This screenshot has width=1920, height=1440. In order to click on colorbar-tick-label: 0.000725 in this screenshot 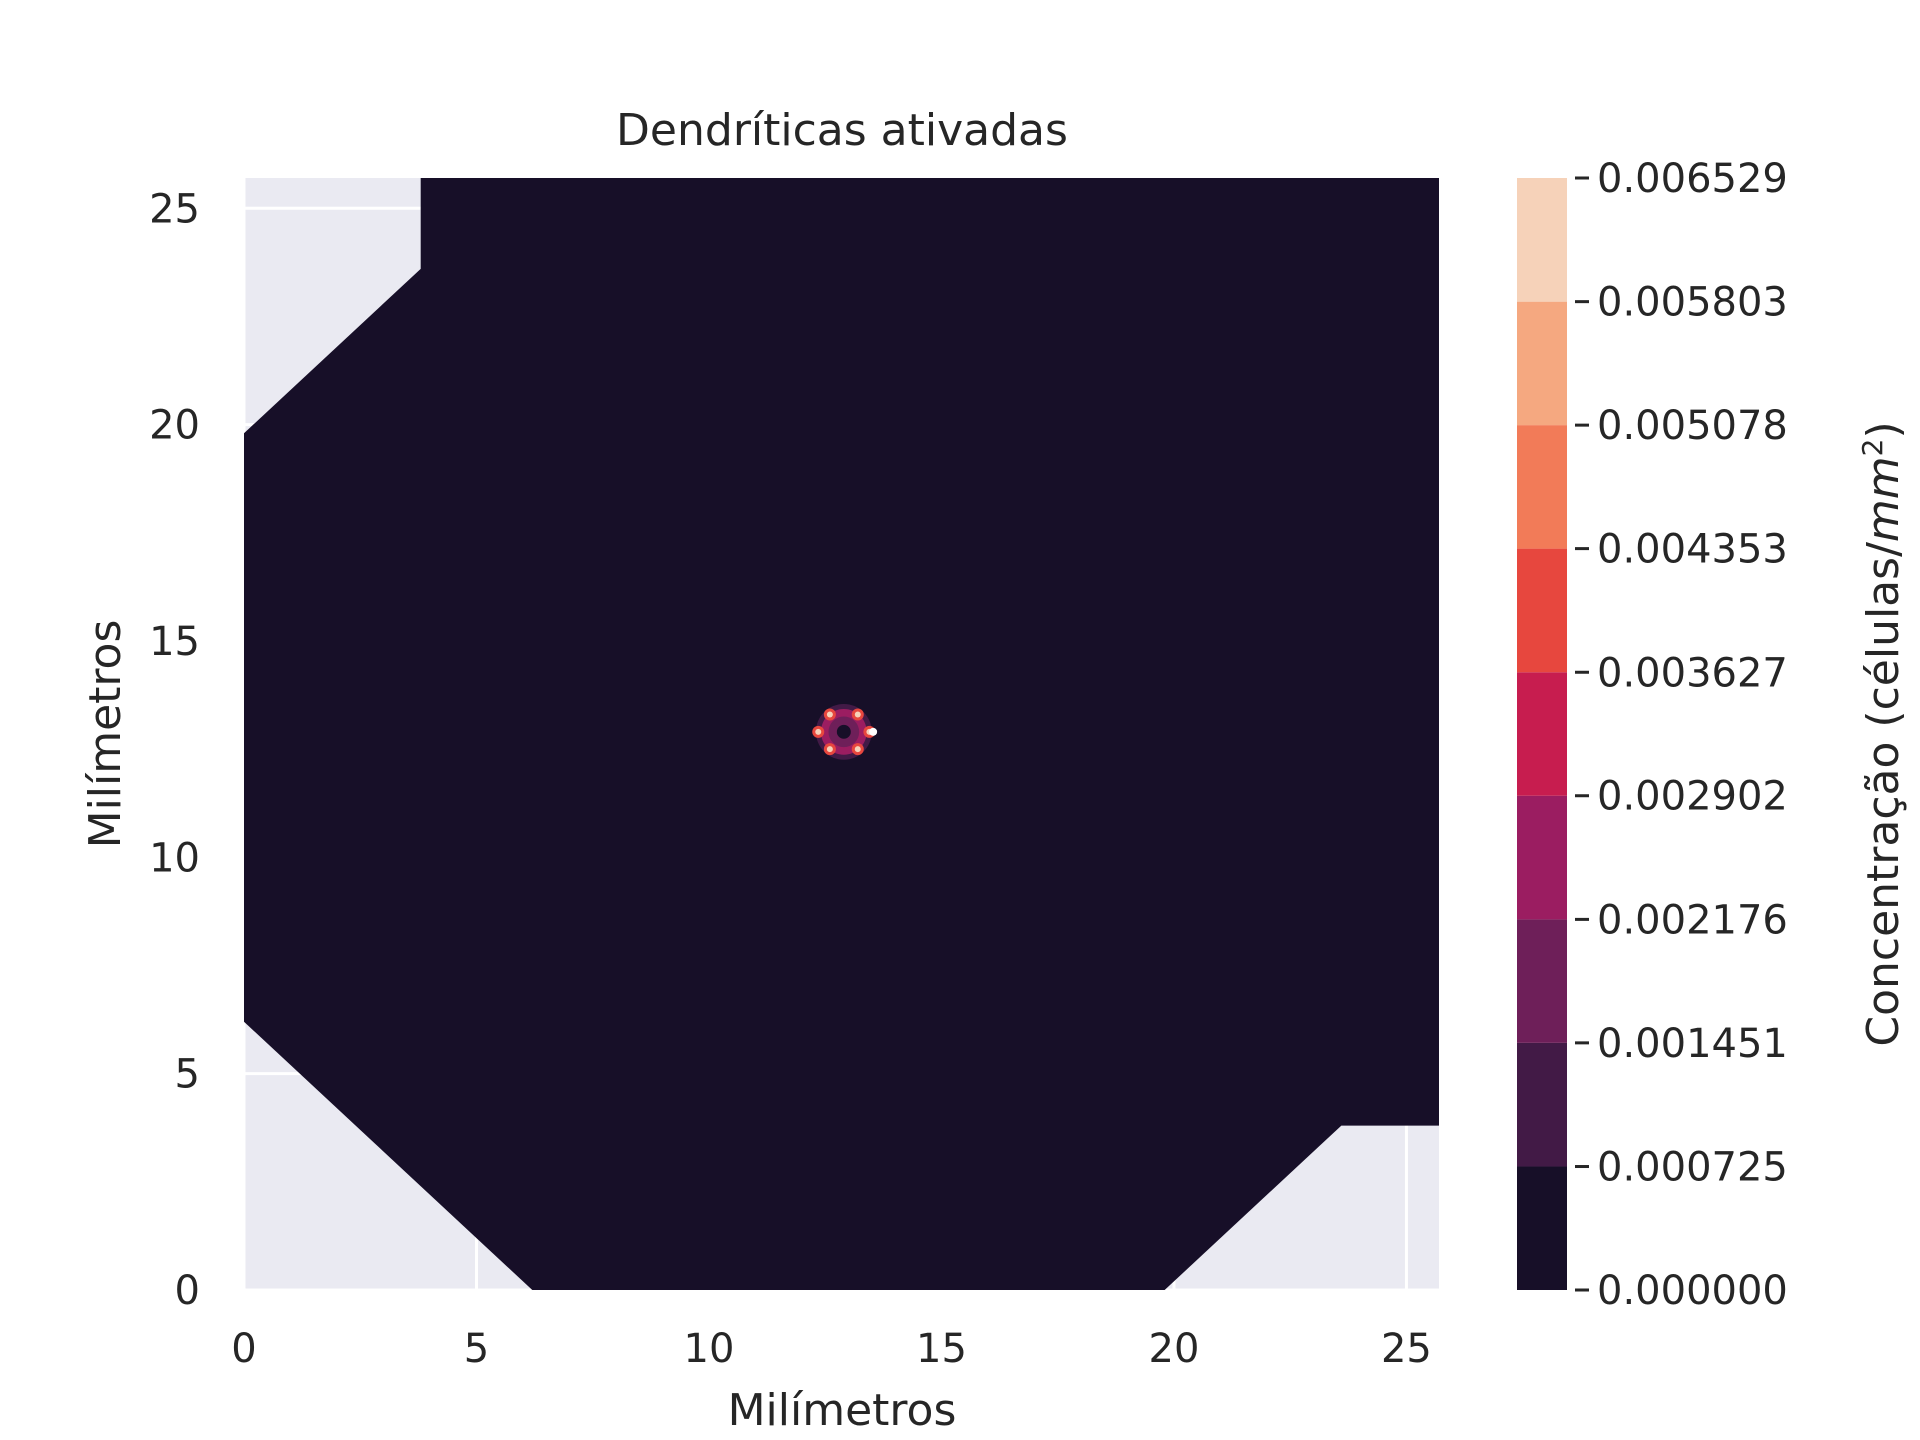, I will do `click(1692, 1168)`.